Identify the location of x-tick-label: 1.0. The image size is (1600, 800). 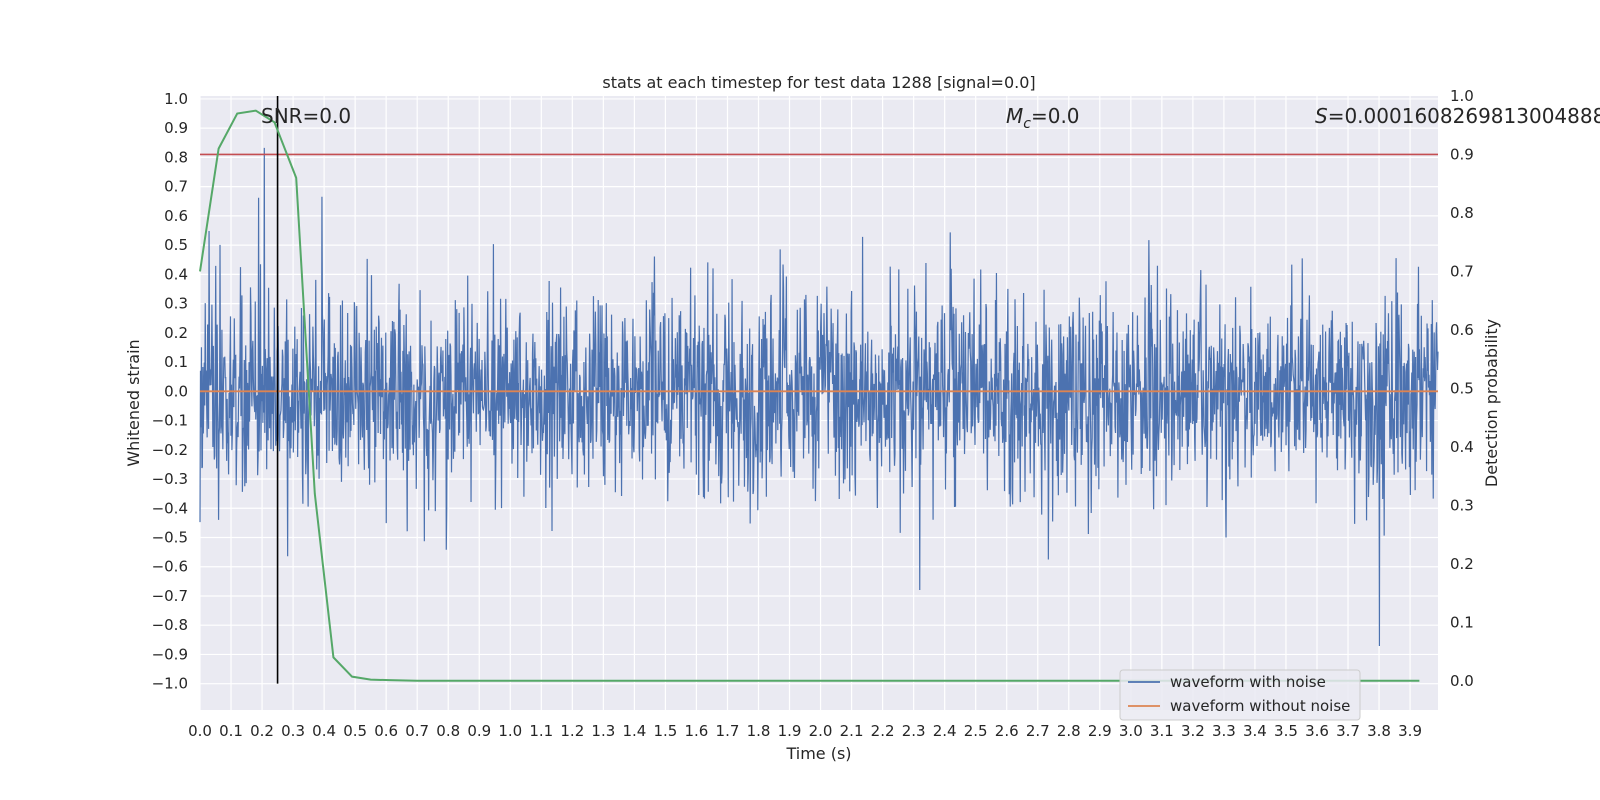
(510, 731).